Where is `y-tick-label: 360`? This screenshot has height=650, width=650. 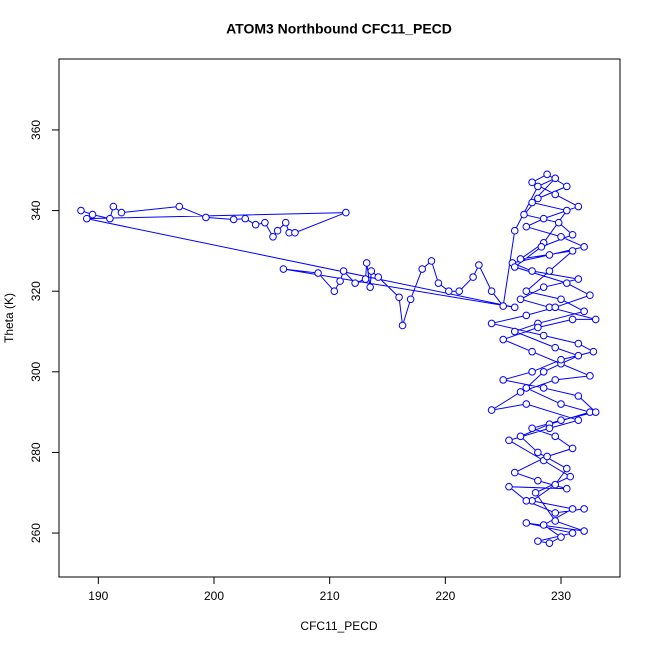 y-tick-label: 360 is located at coordinates (36, 130).